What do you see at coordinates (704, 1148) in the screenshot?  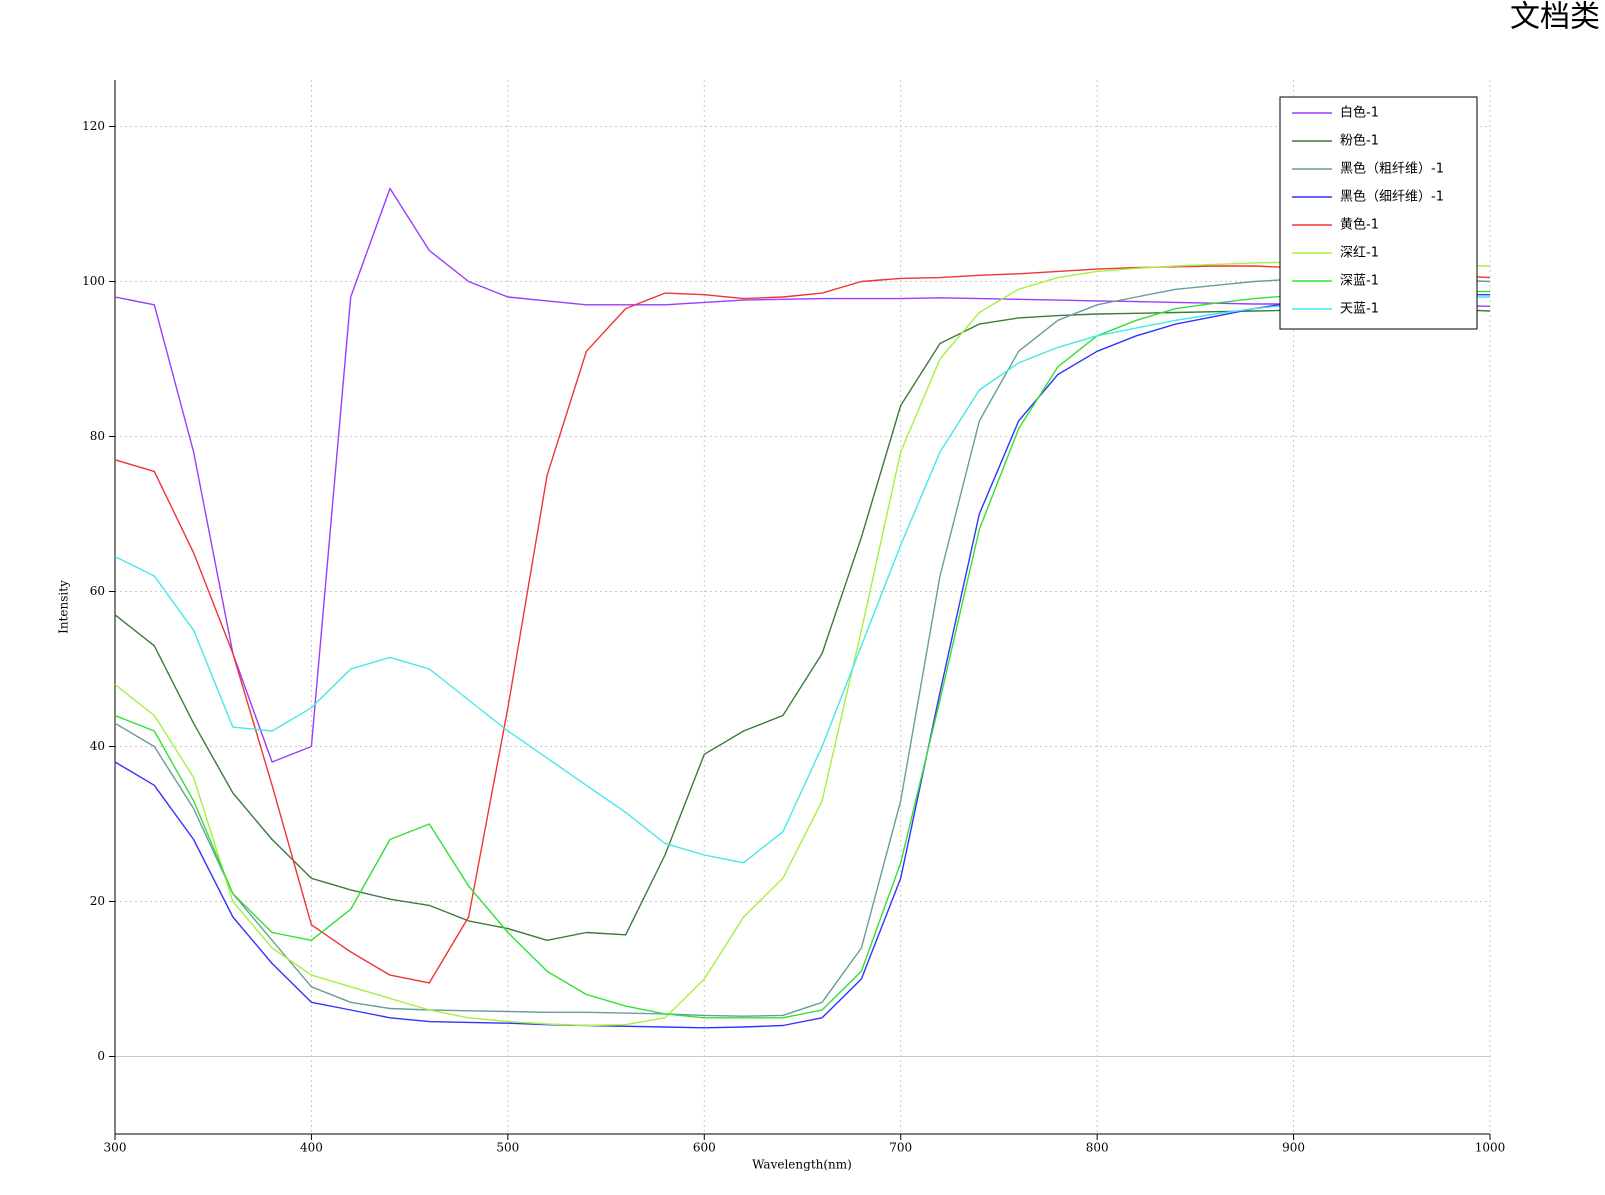 I see `x-tick-label: 600` at bounding box center [704, 1148].